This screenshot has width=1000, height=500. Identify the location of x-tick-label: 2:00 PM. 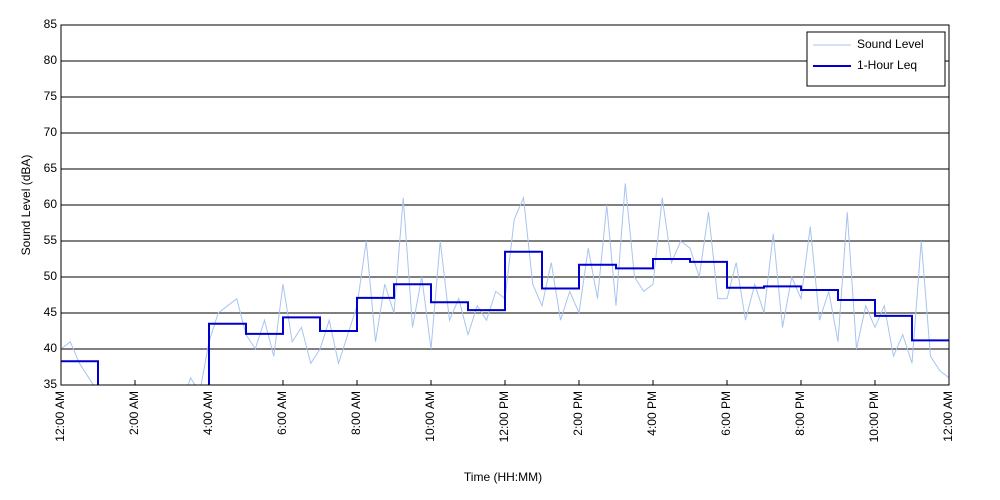
(578, 413).